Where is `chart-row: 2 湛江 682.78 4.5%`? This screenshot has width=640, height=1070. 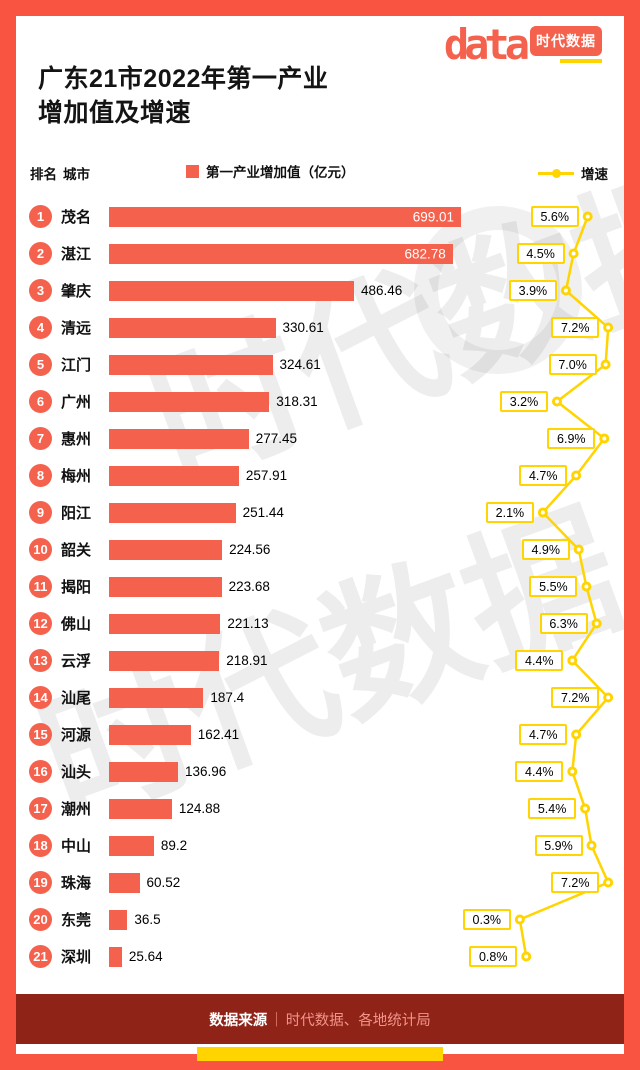
chart-row: 2 湛江 682.78 4.5% is located at coordinates (320, 253).